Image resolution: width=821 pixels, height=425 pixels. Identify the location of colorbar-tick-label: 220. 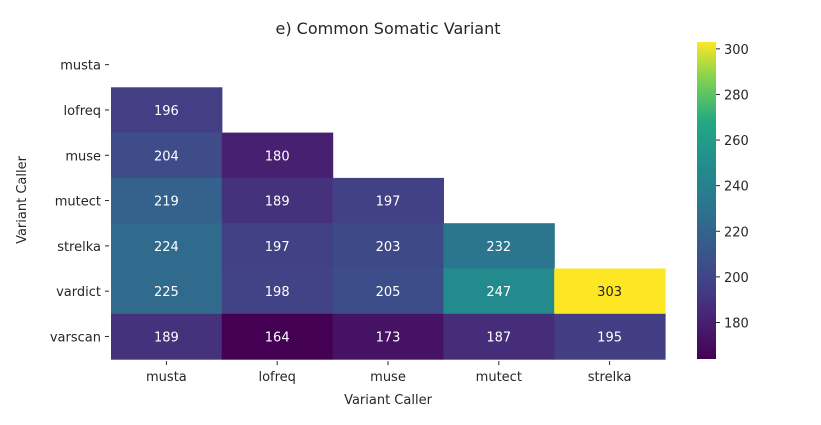
(736, 232).